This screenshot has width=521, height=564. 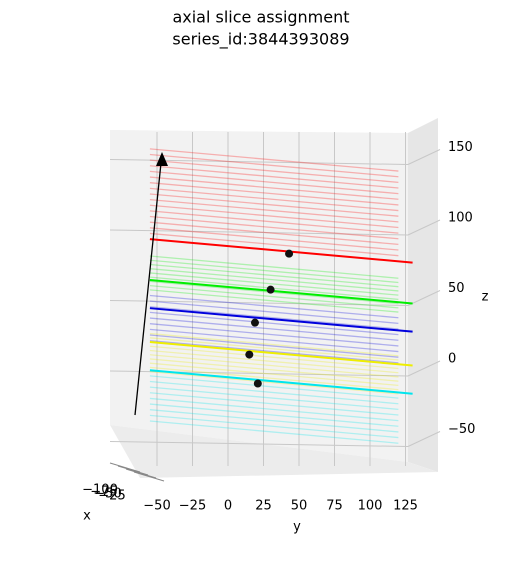 What do you see at coordinates (370, 506) in the screenshot?
I see `y-tick-label: 100` at bounding box center [370, 506].